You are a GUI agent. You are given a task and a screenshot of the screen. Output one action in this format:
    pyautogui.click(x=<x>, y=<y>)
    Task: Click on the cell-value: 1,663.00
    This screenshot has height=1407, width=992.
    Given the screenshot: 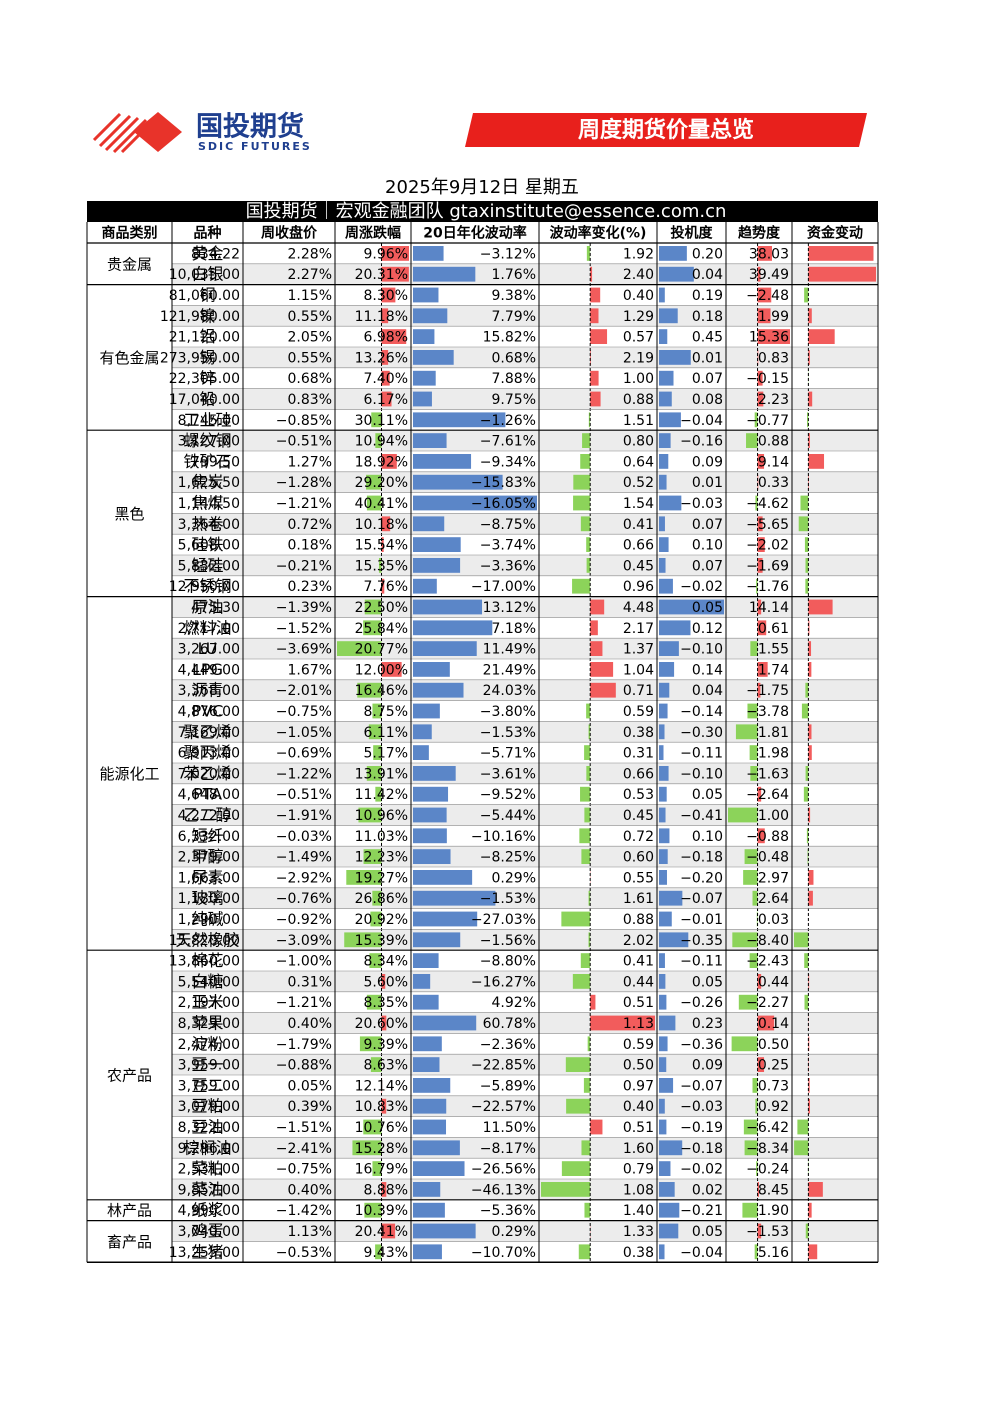 What is the action you would take?
    pyautogui.click(x=209, y=878)
    